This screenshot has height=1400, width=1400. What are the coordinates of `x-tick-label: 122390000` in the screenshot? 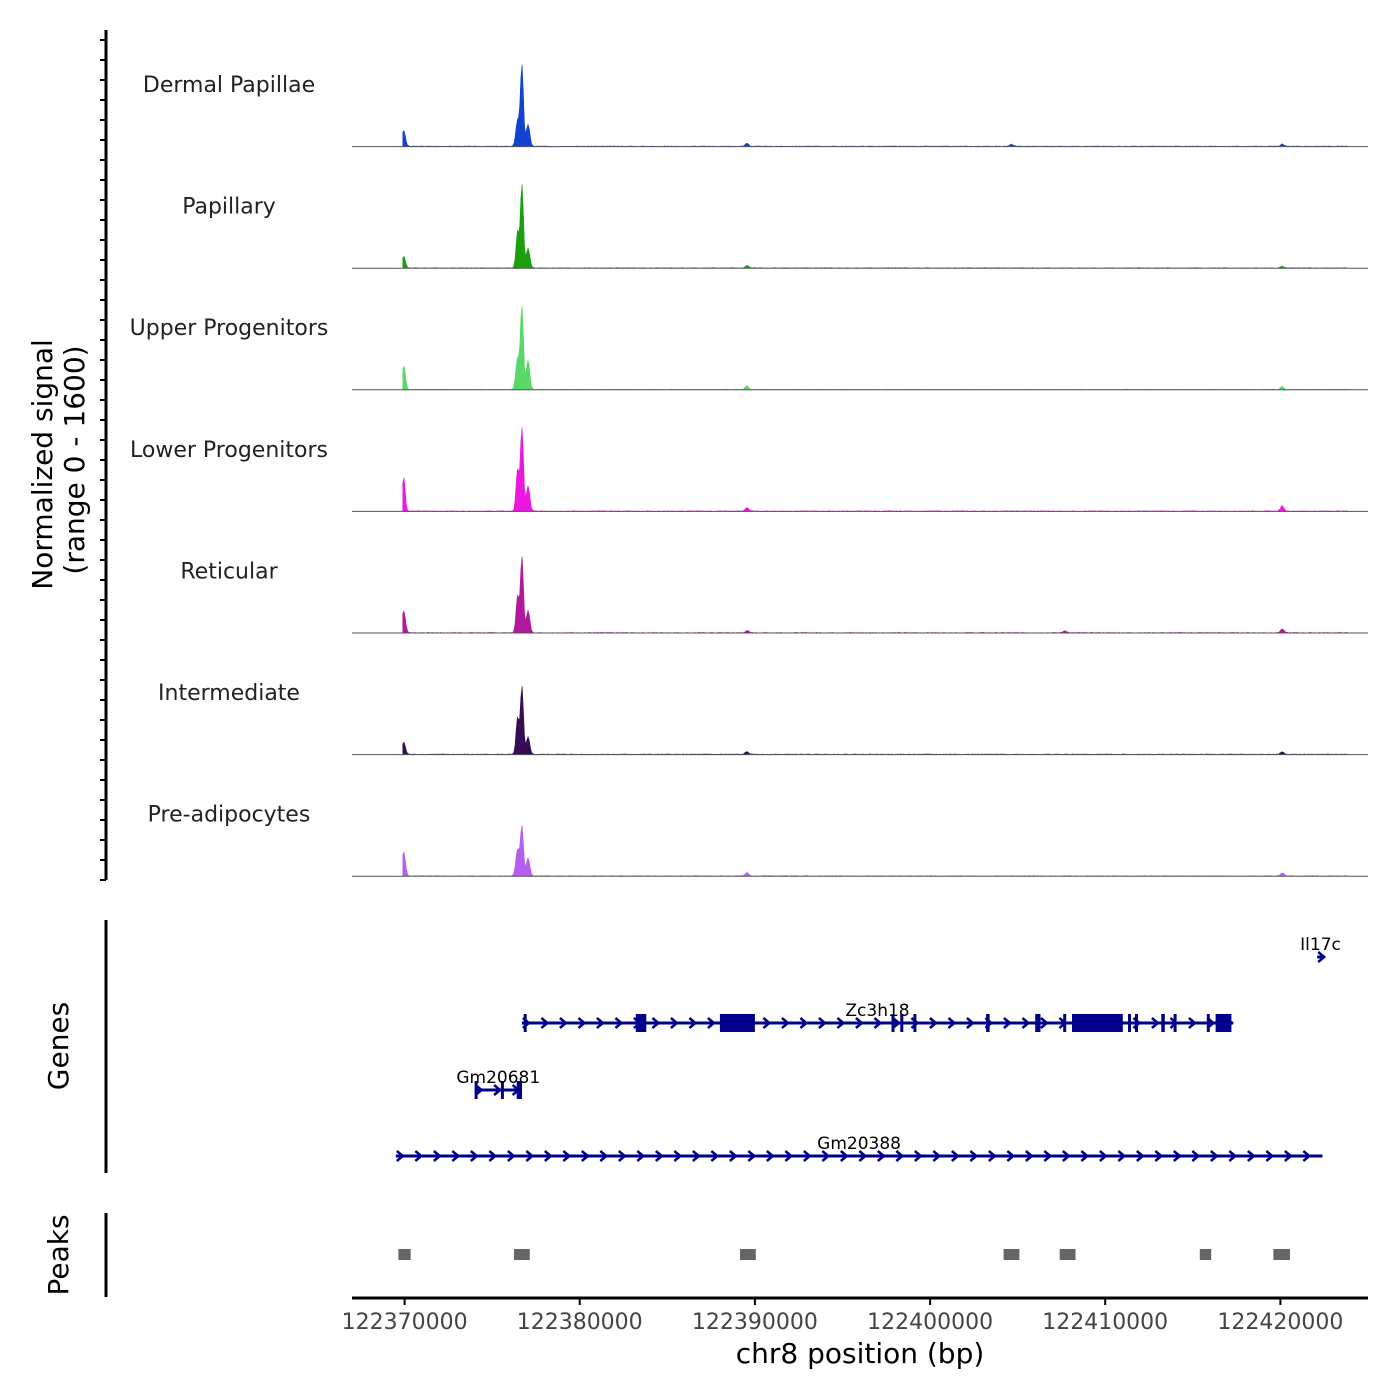 It's located at (755, 1322).